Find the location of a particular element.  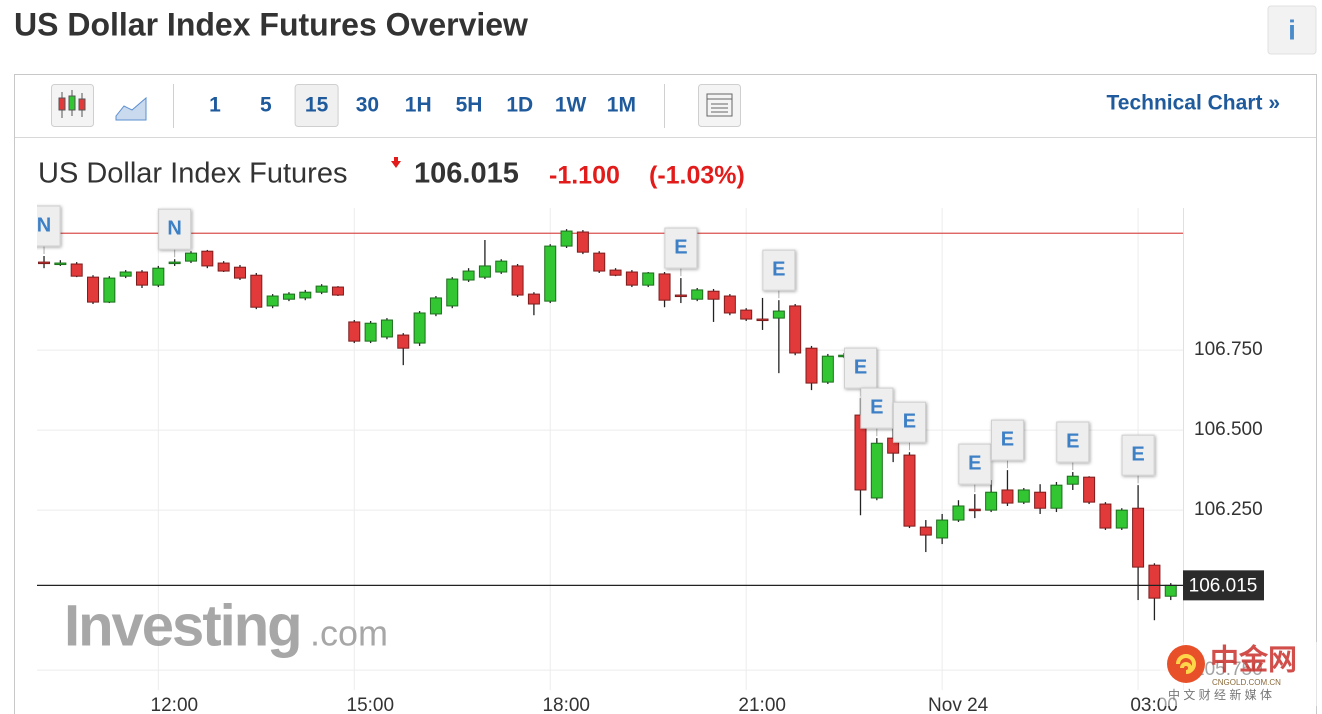

watermark-brand: Investing is located at coordinates (182, 625).